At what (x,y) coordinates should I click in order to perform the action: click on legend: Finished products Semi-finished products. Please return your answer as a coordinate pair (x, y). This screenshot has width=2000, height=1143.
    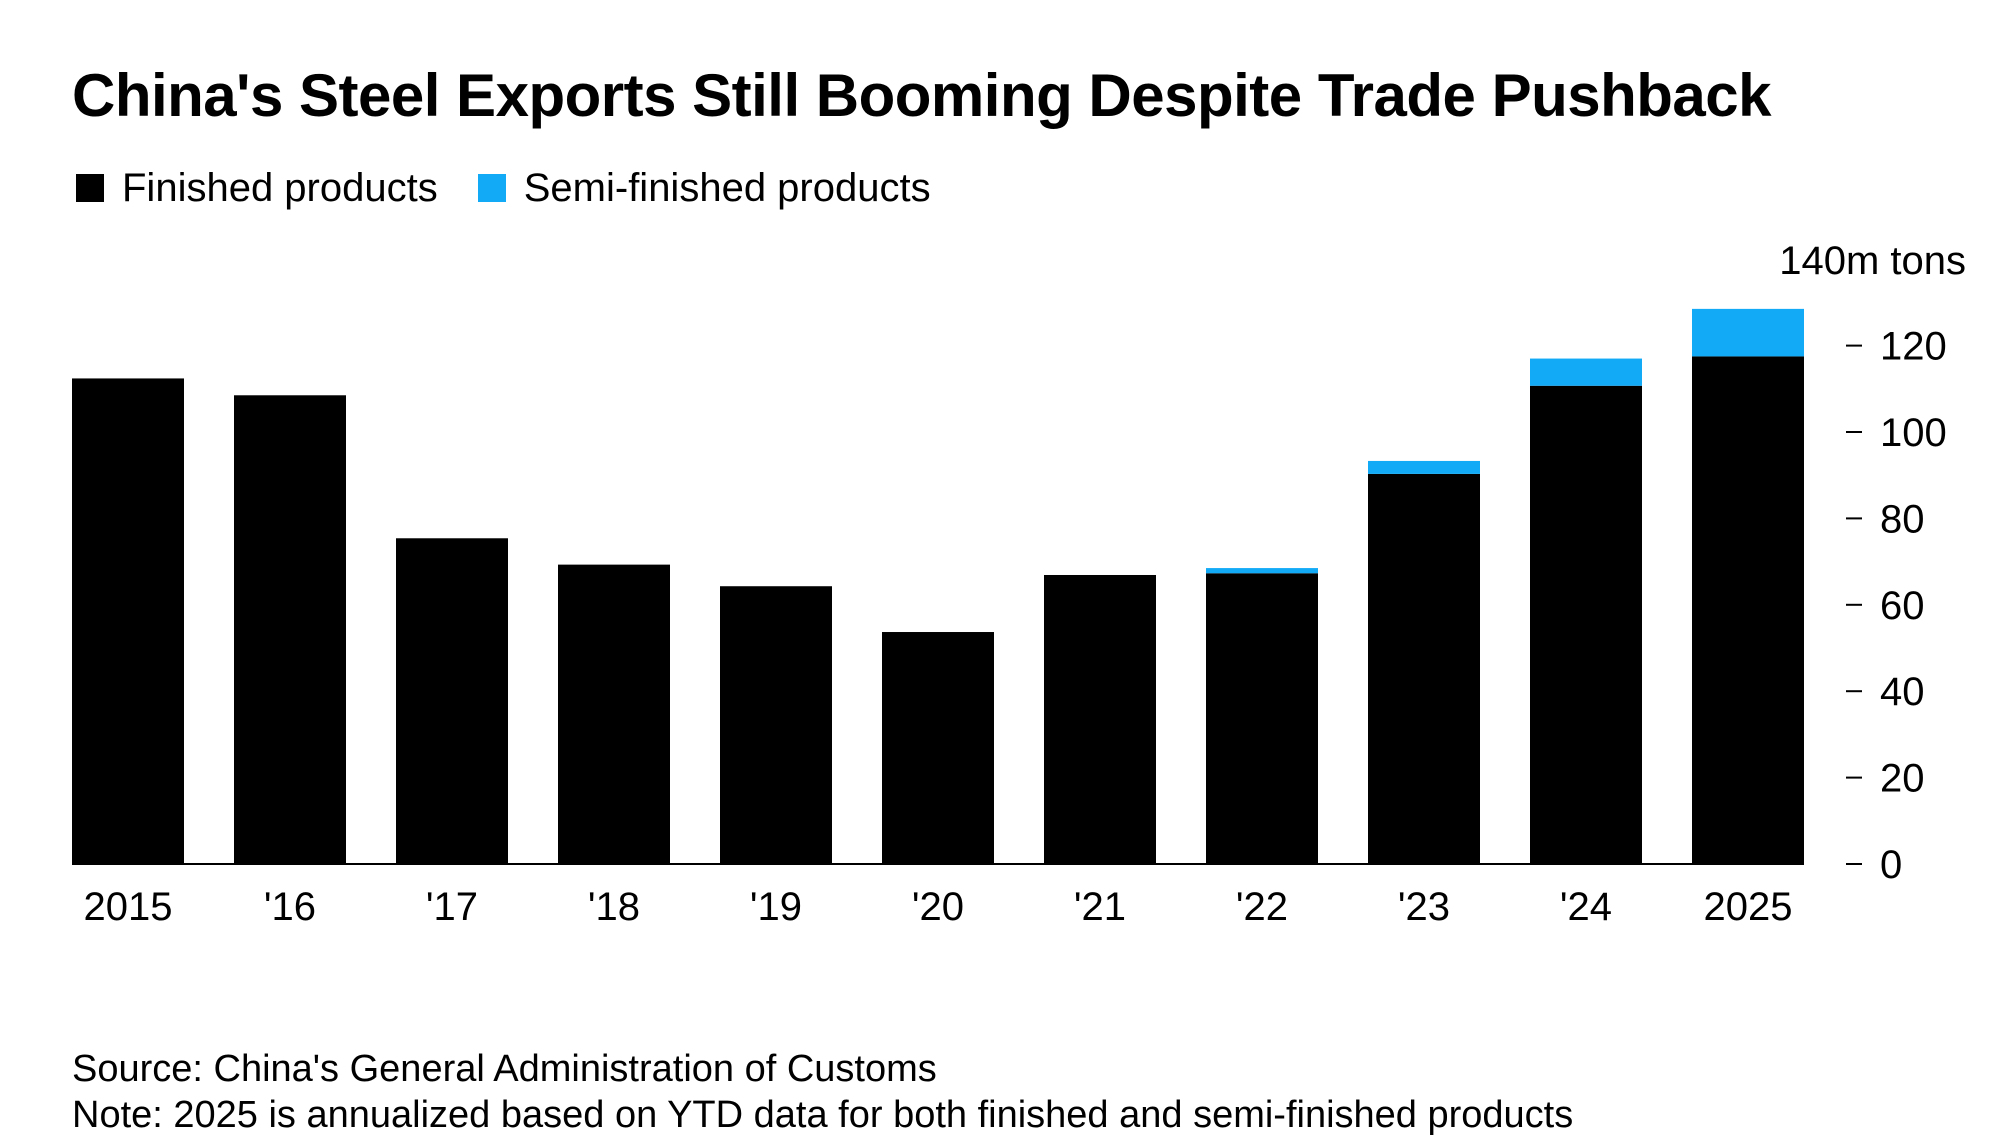
    Looking at the image, I should click on (523, 188).